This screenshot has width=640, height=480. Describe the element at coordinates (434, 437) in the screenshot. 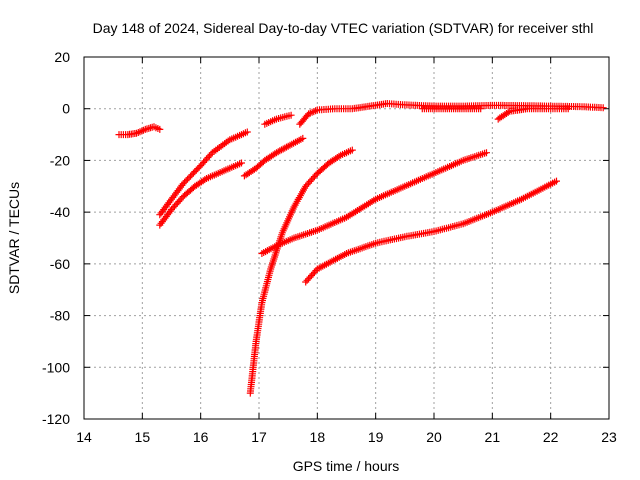

I see `x-tick-label: 20` at that location.